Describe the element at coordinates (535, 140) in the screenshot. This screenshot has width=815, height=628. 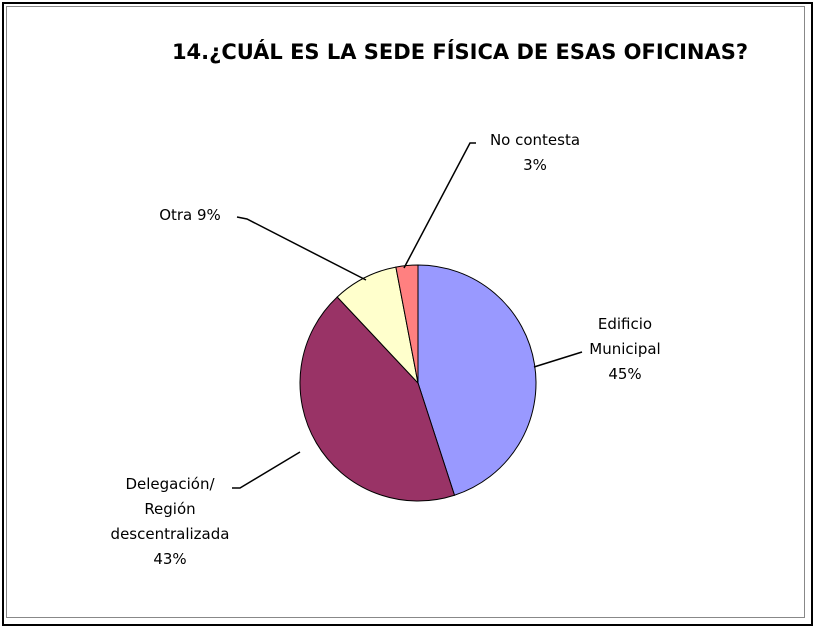
I see `category-label: No contesta` at that location.